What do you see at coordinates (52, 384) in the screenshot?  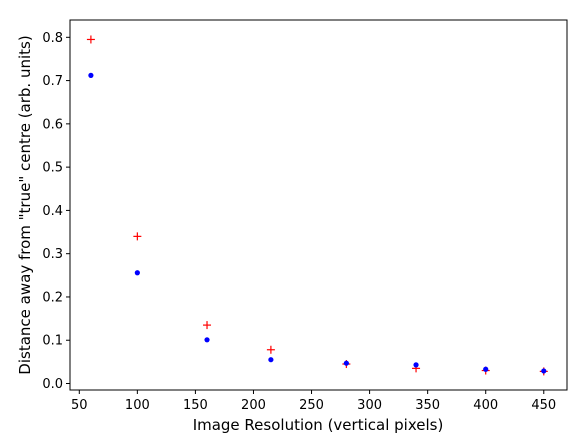 I see `y-tick-label: 0.0` at bounding box center [52, 384].